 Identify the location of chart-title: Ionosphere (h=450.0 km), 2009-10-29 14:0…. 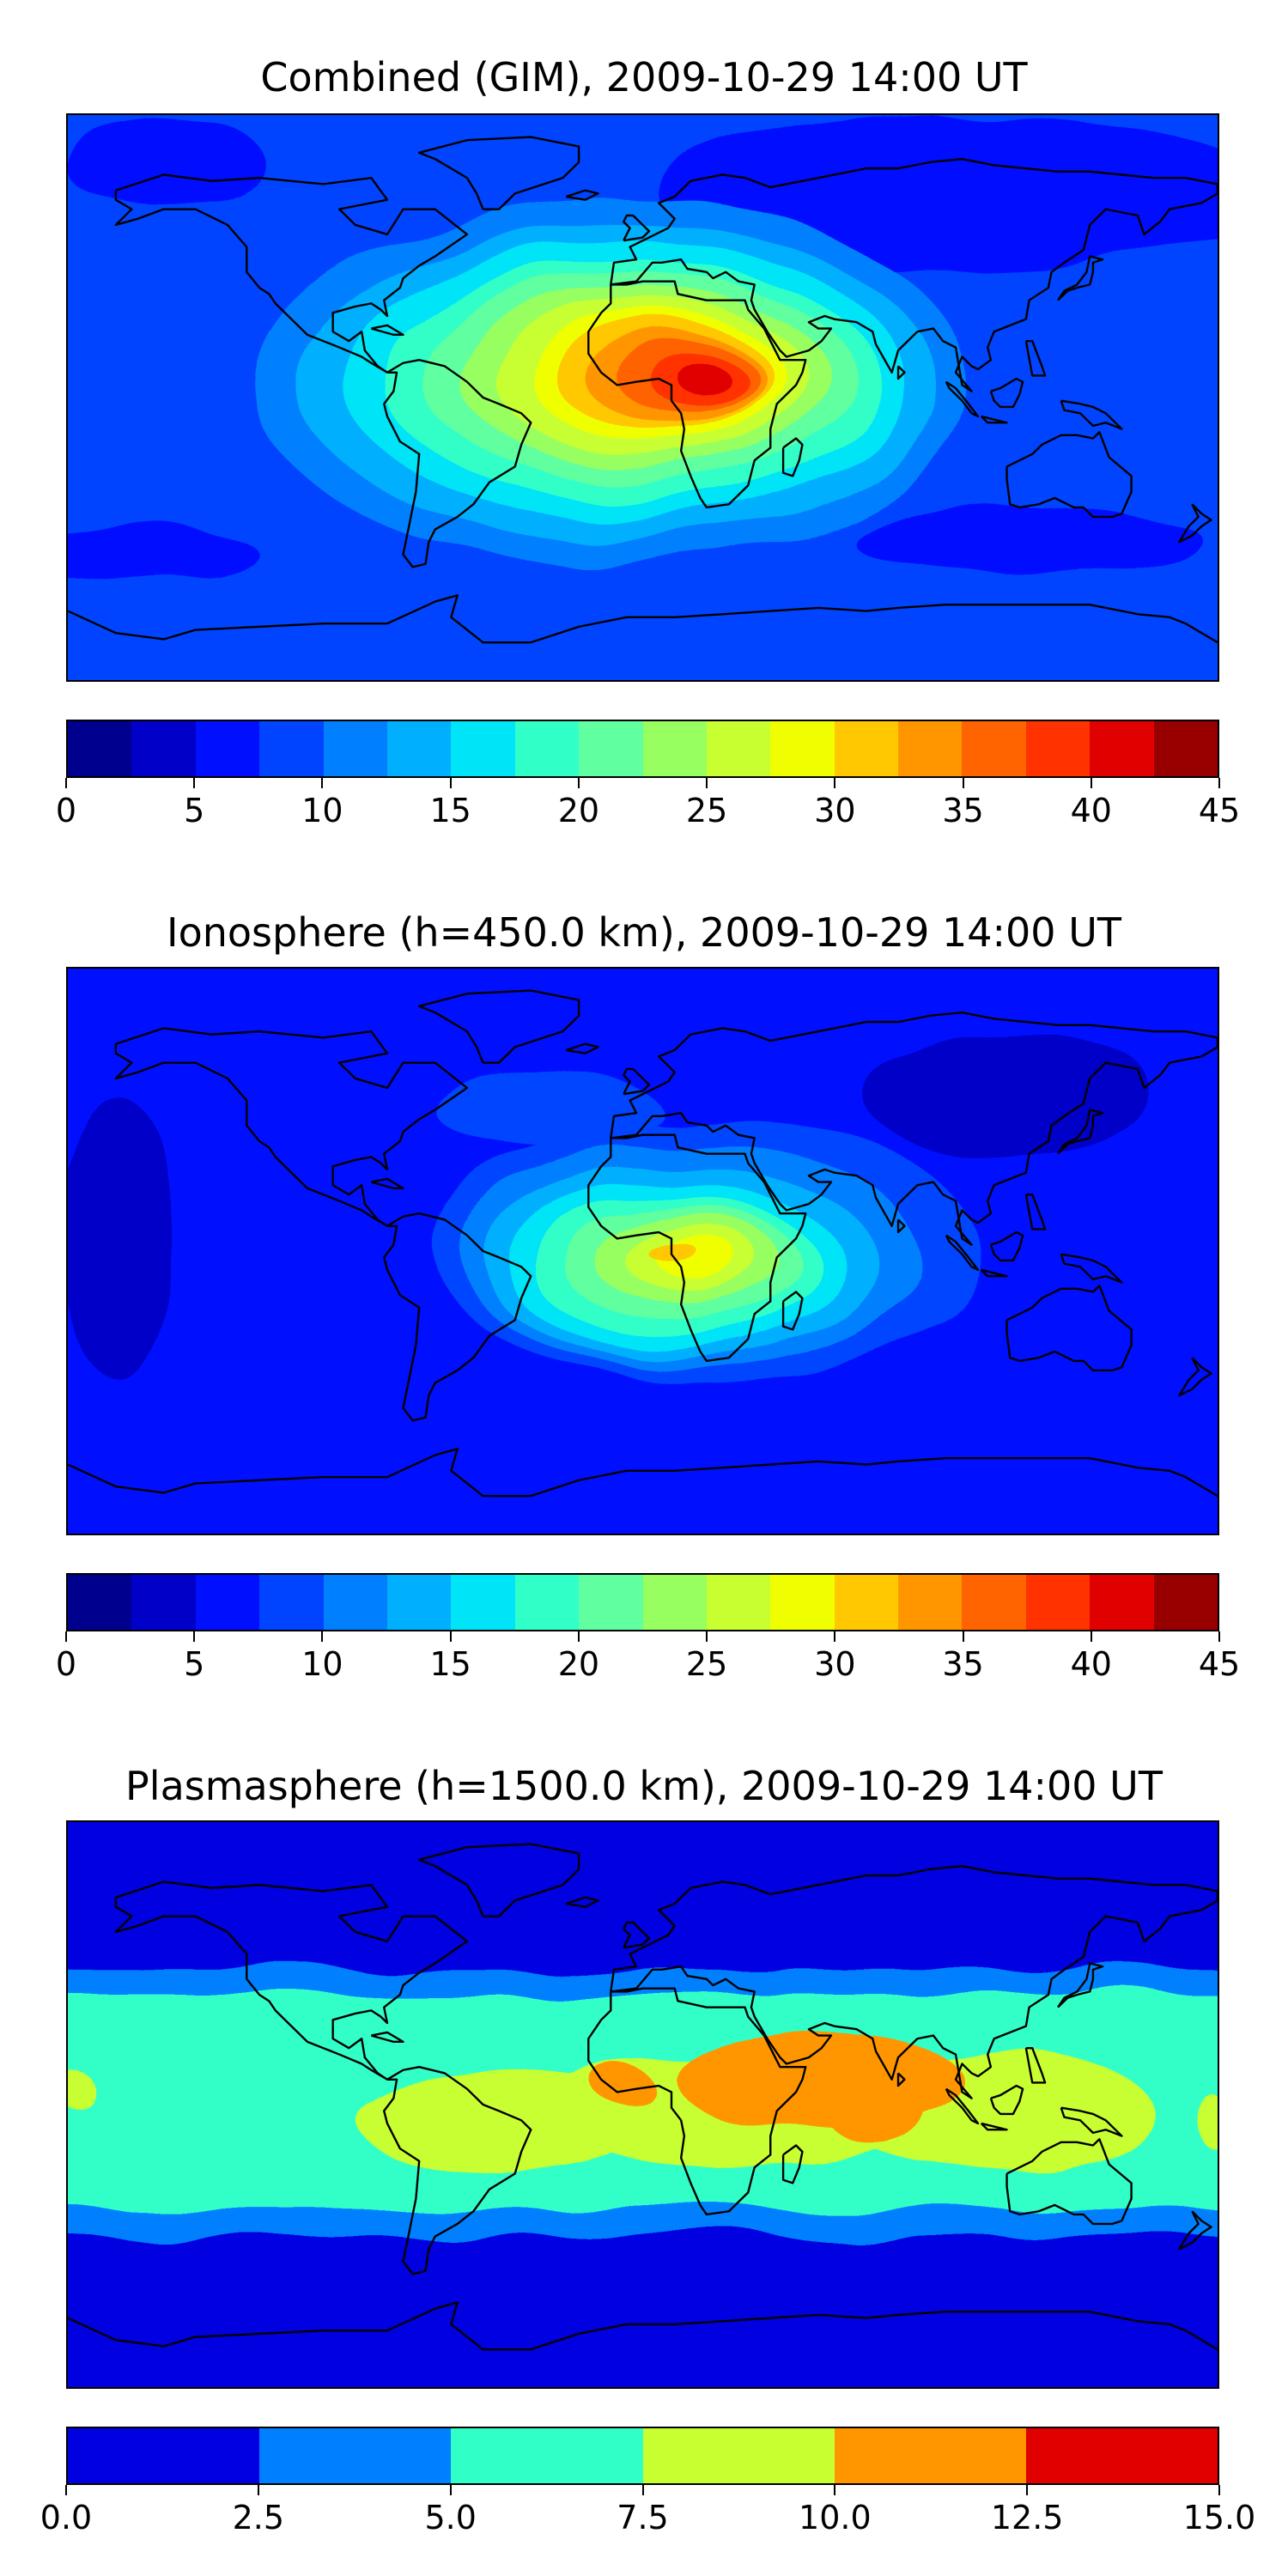
(644, 932).